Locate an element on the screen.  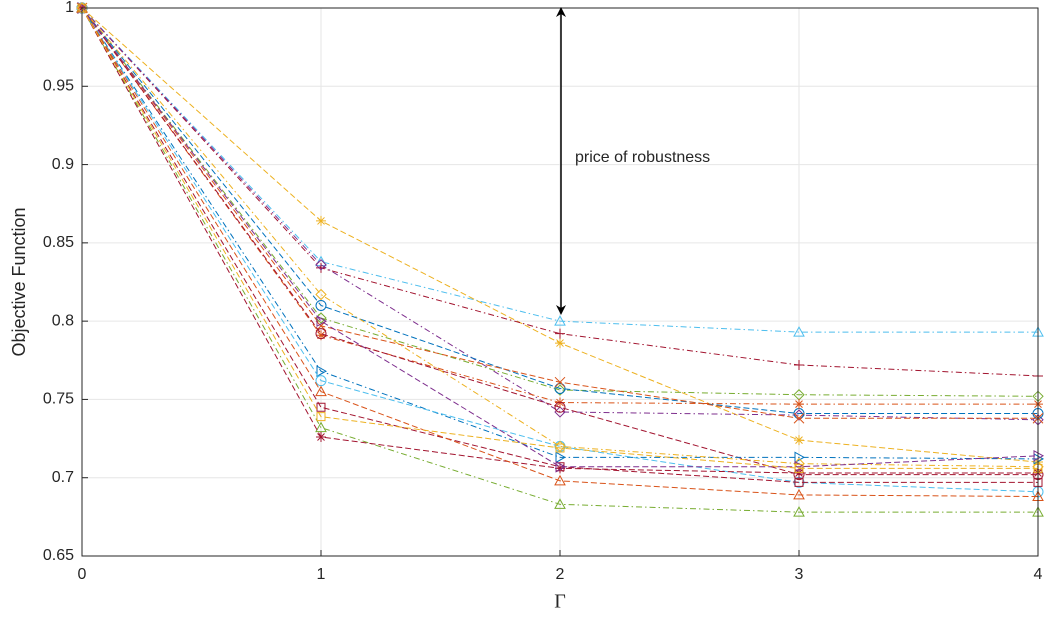
x-tick-label: 1 is located at coordinates (321, 574).